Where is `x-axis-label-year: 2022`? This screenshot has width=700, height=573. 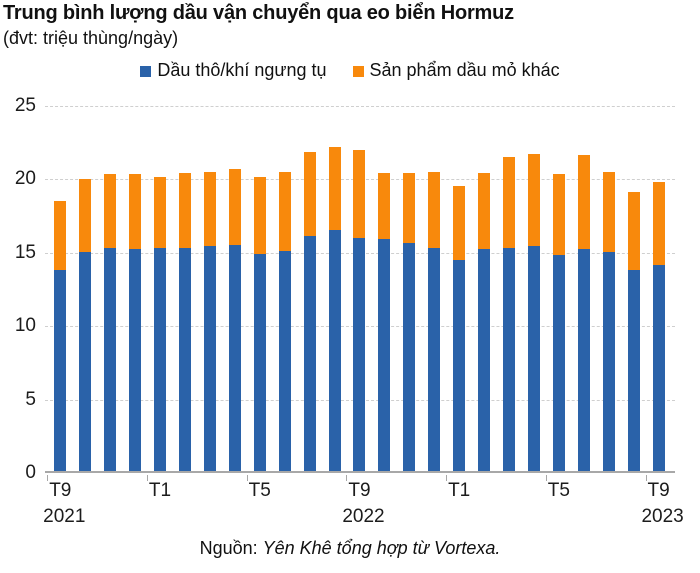 x-axis-label-year: 2022 is located at coordinates (363, 516).